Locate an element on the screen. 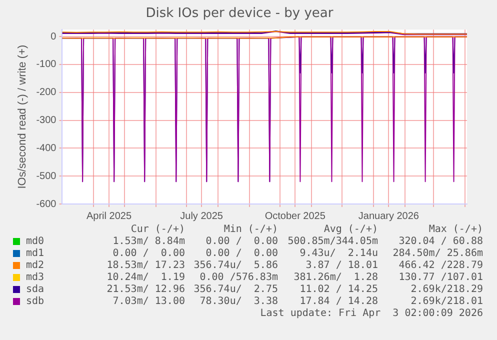 The height and width of the screenshot is (340, 497). y-tick-label: -600 is located at coordinates (46, 204).